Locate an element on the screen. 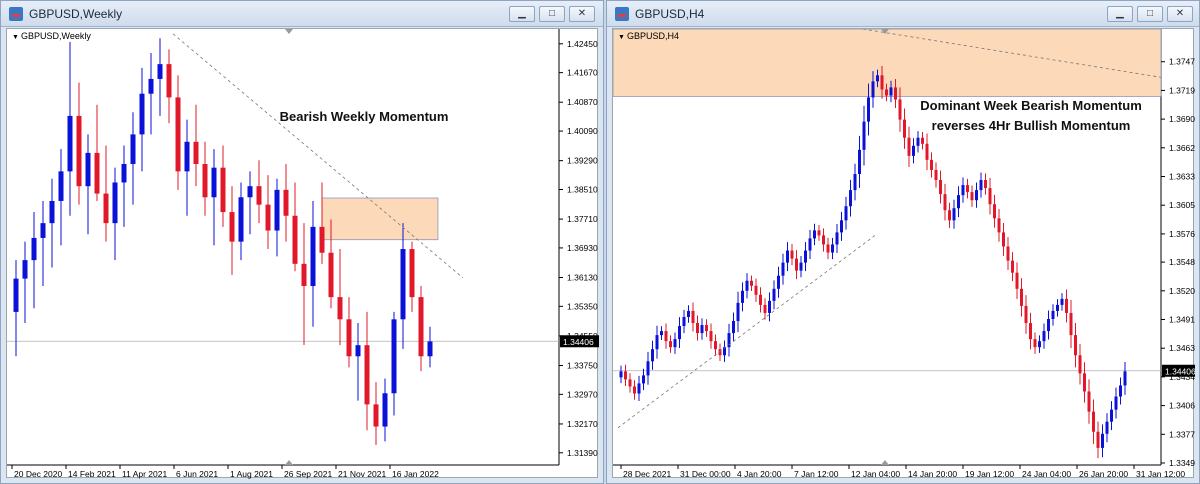  annotation-text: Dominant Week Bearish Momentum is located at coordinates (1031, 105).